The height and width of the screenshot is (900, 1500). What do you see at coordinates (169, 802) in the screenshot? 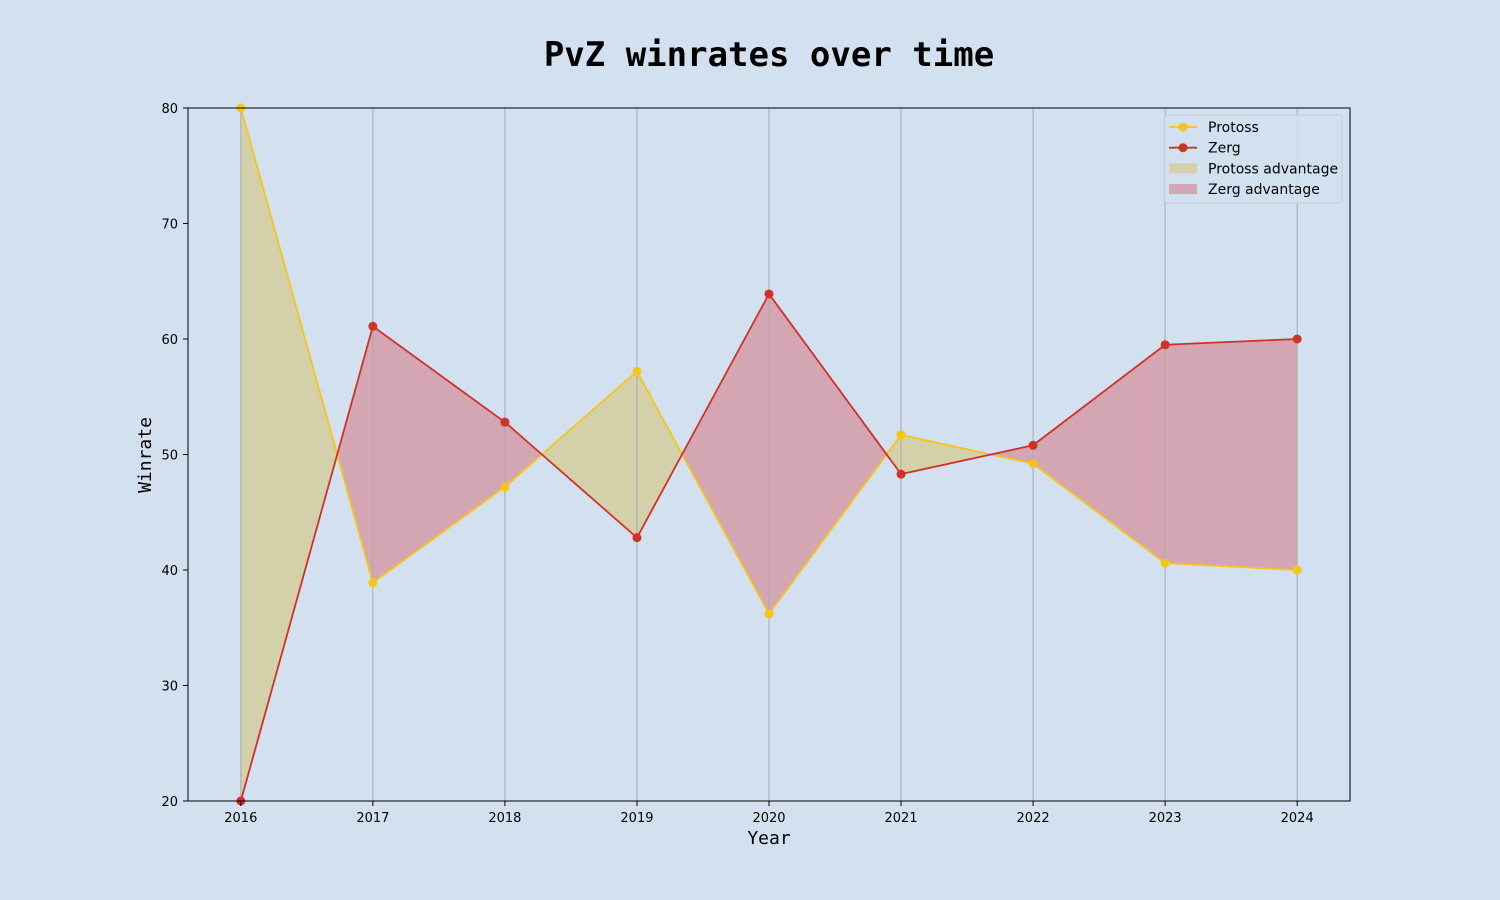
I see `y-tick-label: 20` at bounding box center [169, 802].